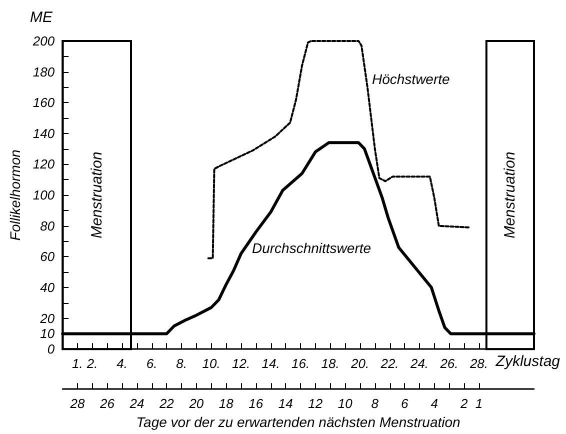  Describe the element at coordinates (434, 404) in the screenshot. I see `x2-tick-label: 4` at that location.